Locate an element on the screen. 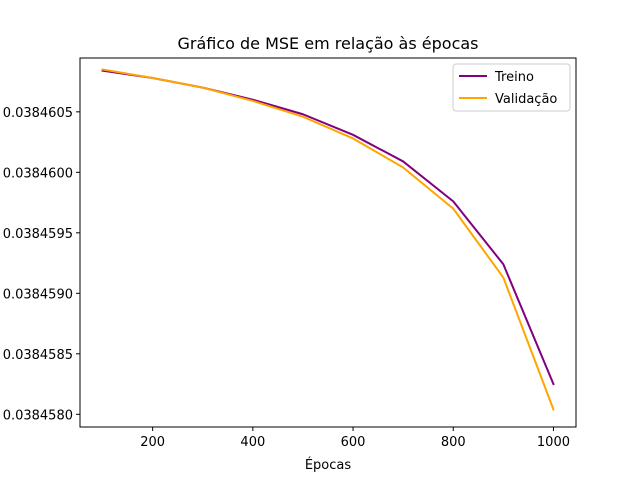 The height and width of the screenshot is (480, 640). y-tick-label: 0.0384585 is located at coordinates (38, 355).